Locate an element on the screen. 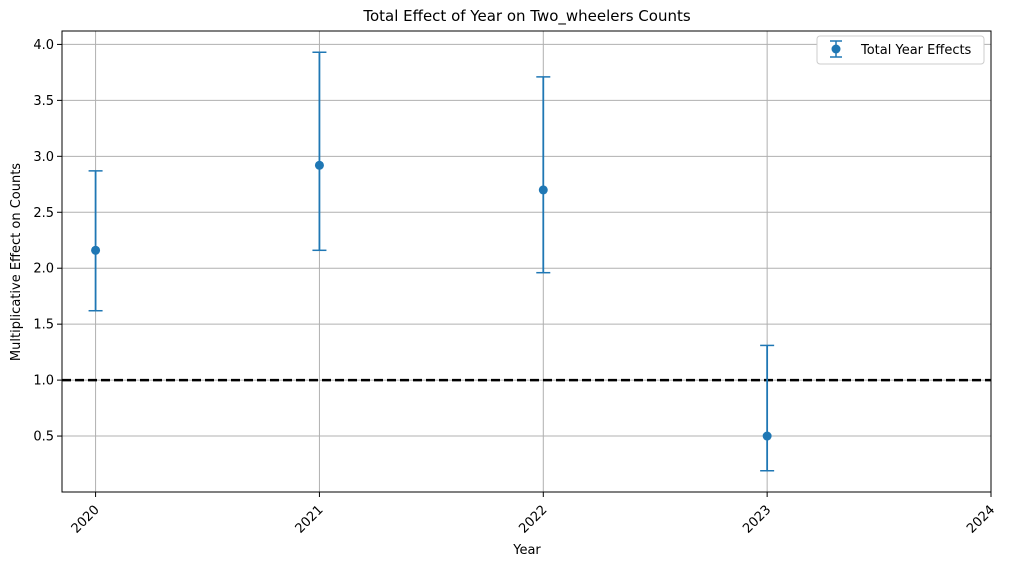 The height and width of the screenshot is (566, 1018). x-tick-label: 2020 is located at coordinates (86, 520).